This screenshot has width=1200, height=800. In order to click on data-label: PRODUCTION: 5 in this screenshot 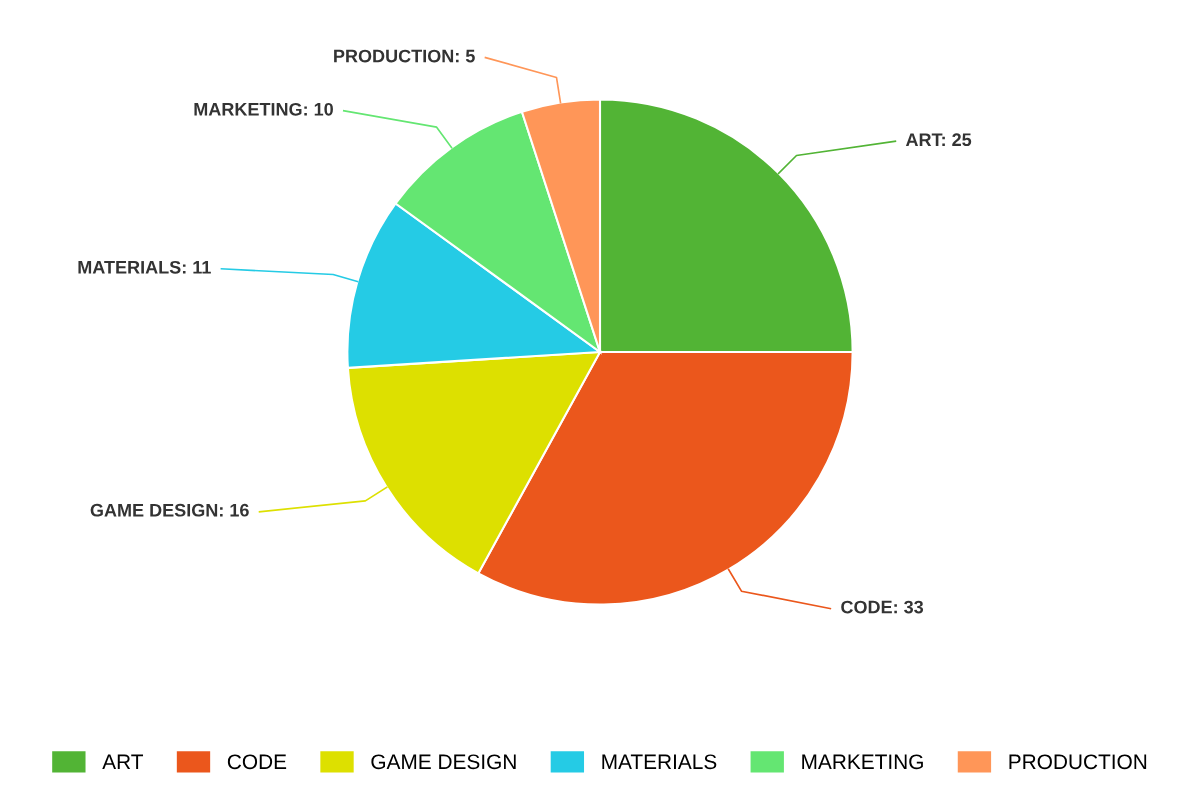, I will do `click(404, 56)`.